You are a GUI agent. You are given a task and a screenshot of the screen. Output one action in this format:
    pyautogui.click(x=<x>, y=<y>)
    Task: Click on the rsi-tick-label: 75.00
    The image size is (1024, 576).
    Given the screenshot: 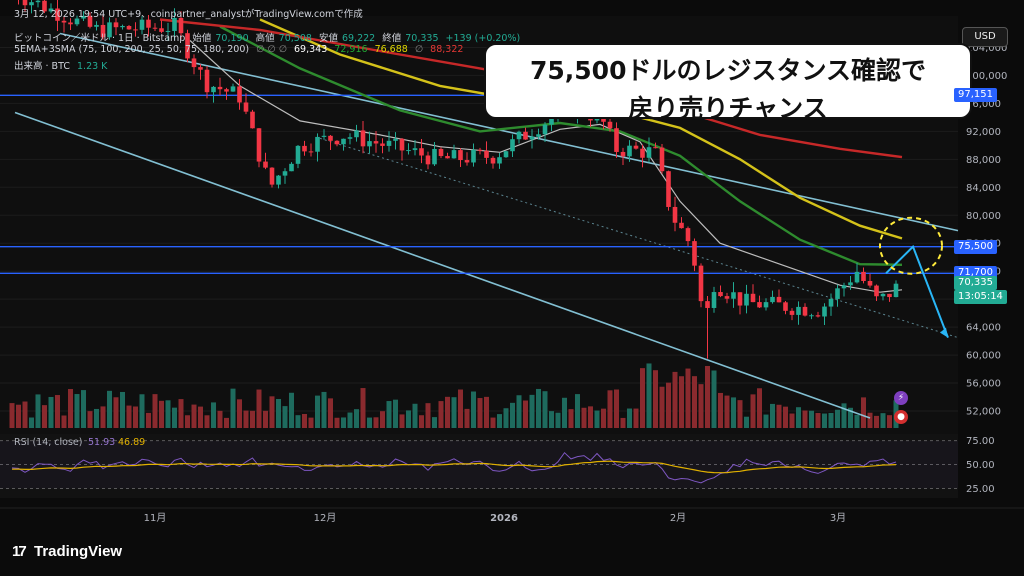 What is the action you would take?
    pyautogui.click(x=980, y=441)
    